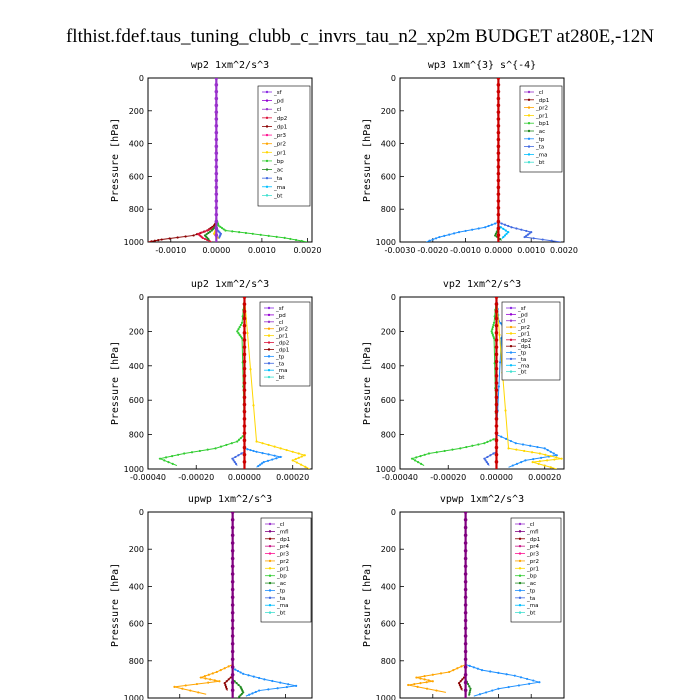  What do you see at coordinates (541, 116) in the screenshot?
I see `legend-entry: _pr1` at bounding box center [541, 116].